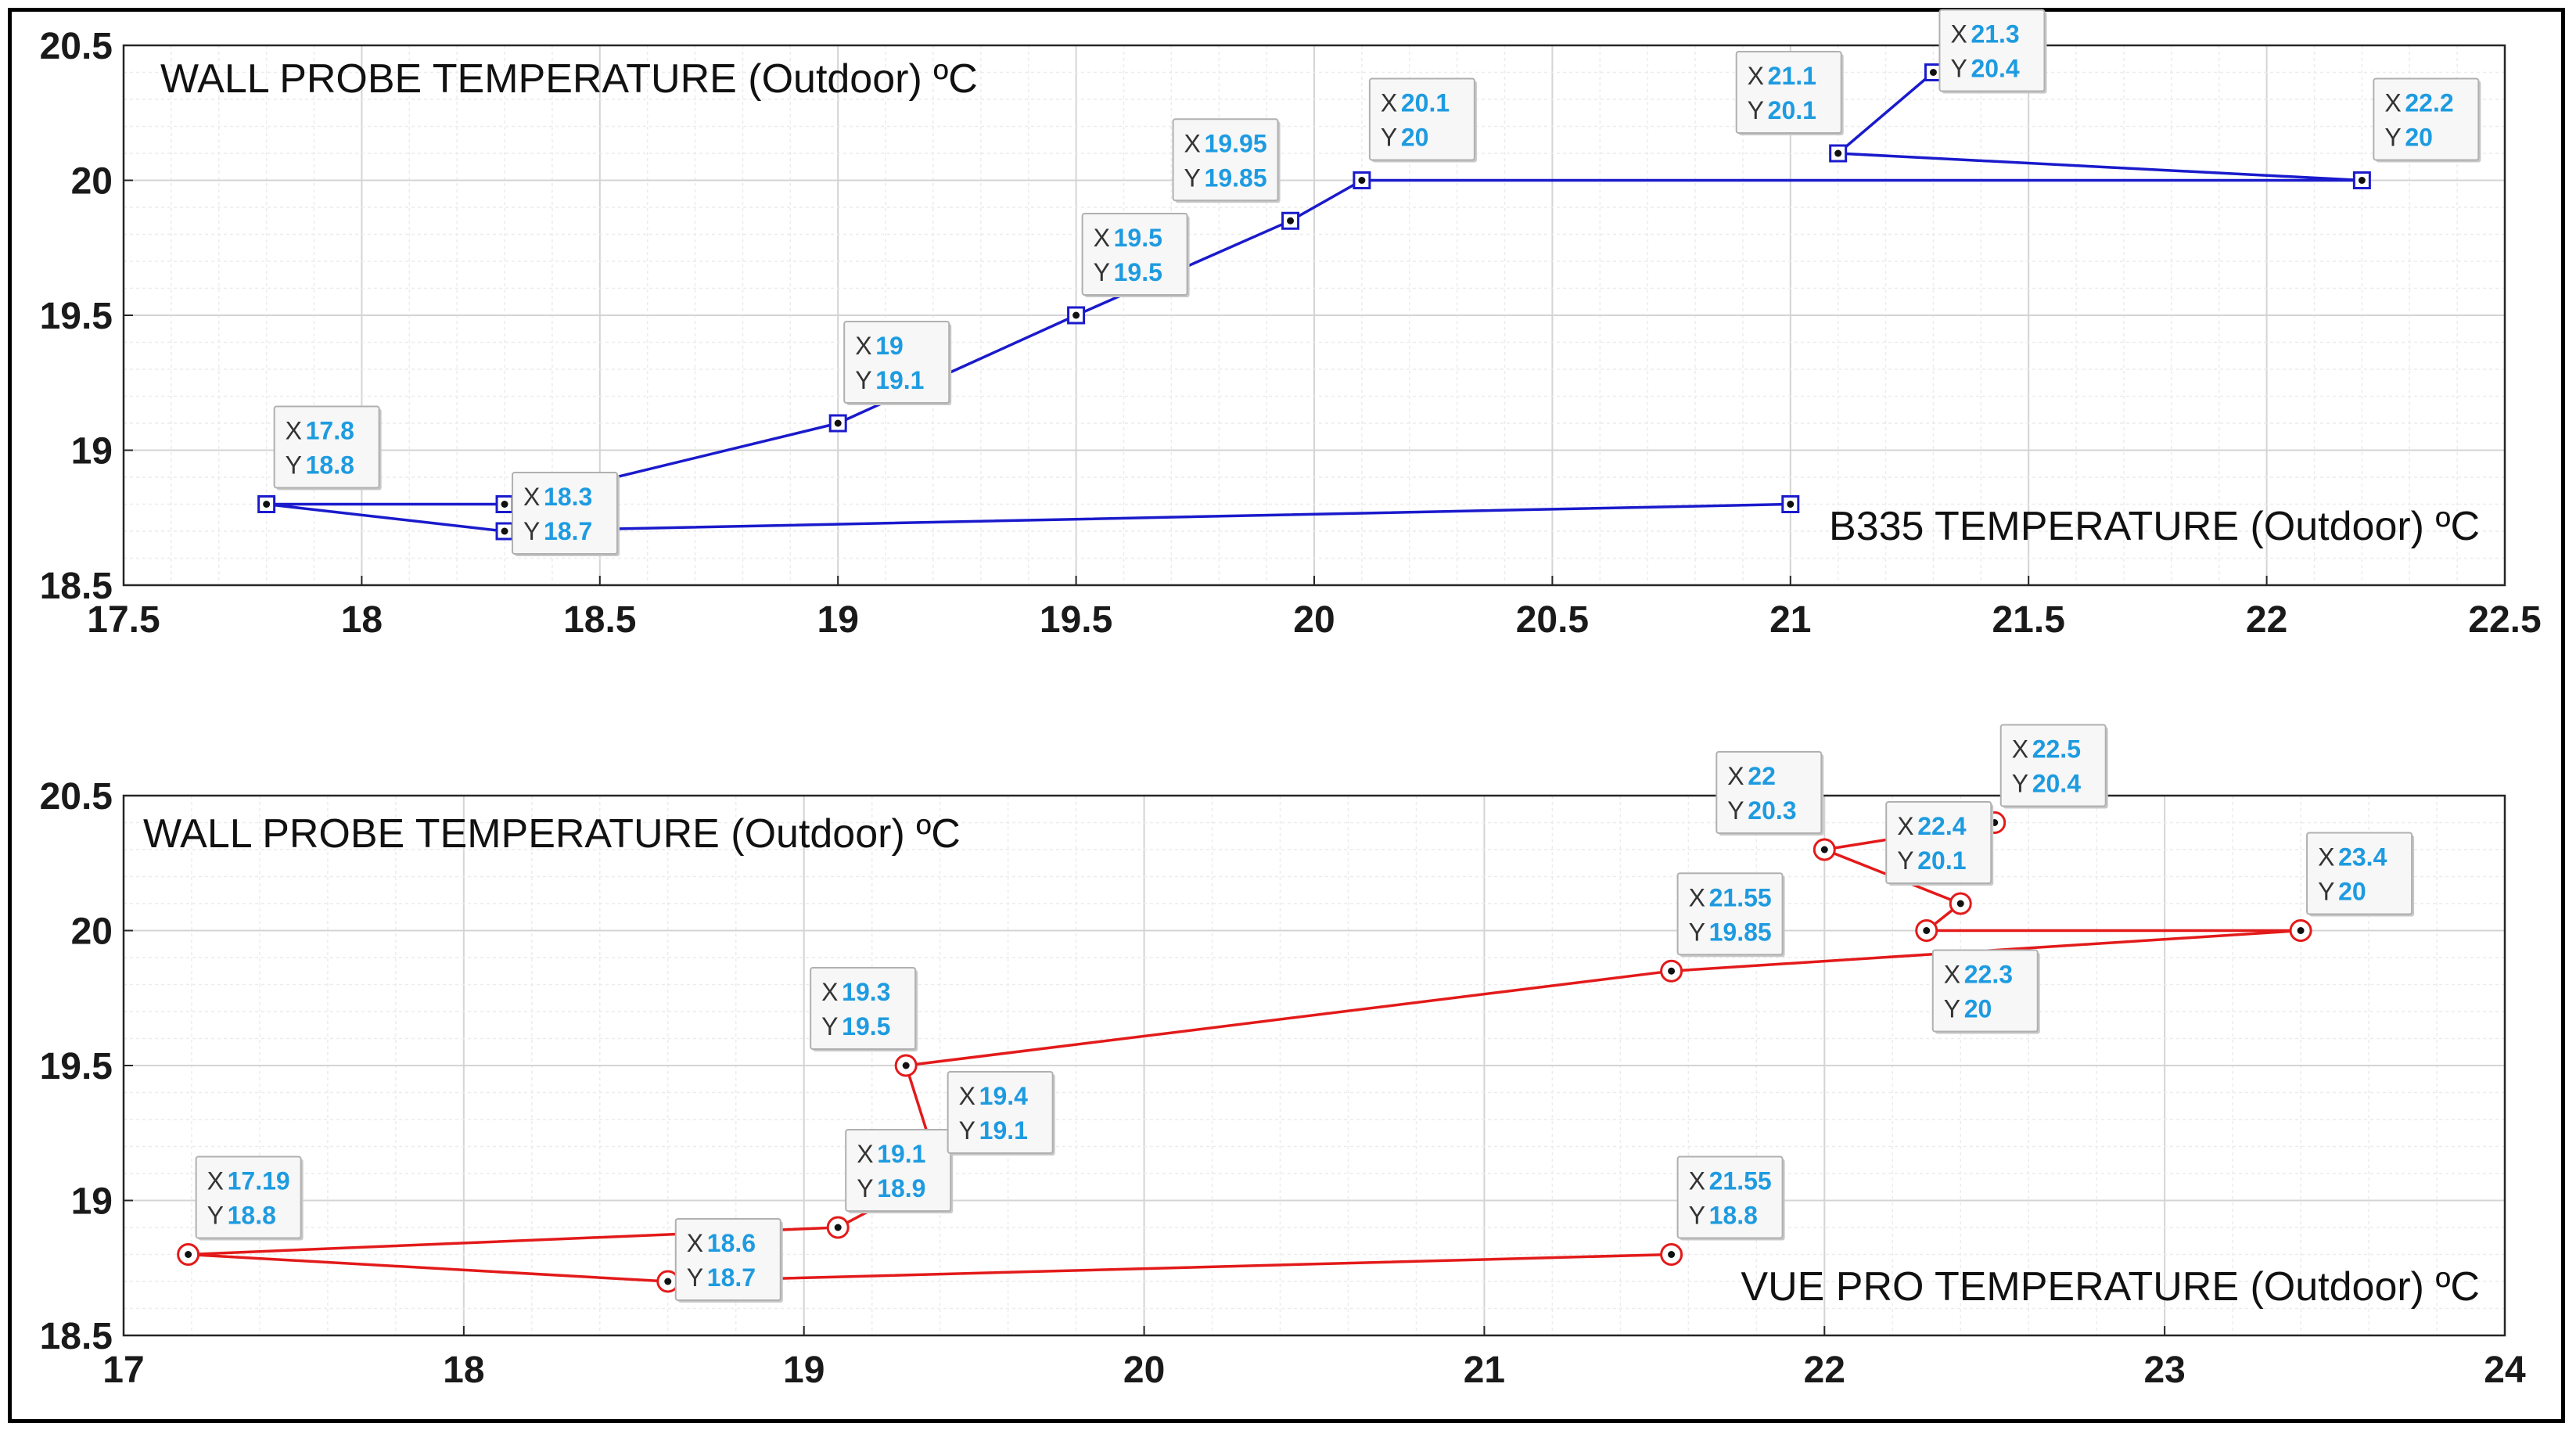 This screenshot has height=1434, width=2576. I want to click on data-tip: X 19.3Y 19.5, so click(864, 1009).